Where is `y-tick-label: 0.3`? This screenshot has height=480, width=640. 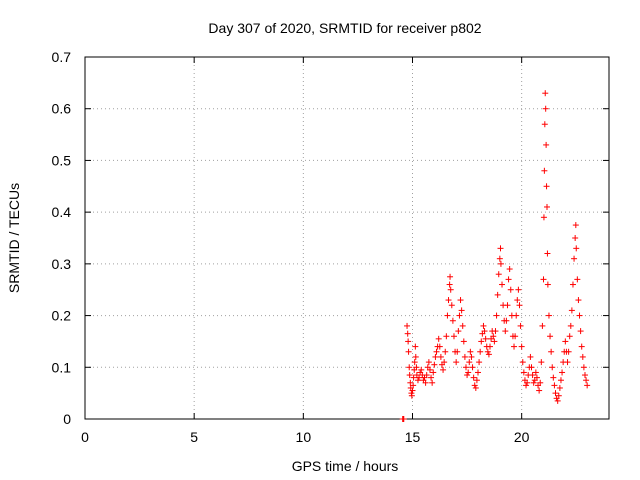
y-tick-label: 0.3 is located at coordinates (62, 264).